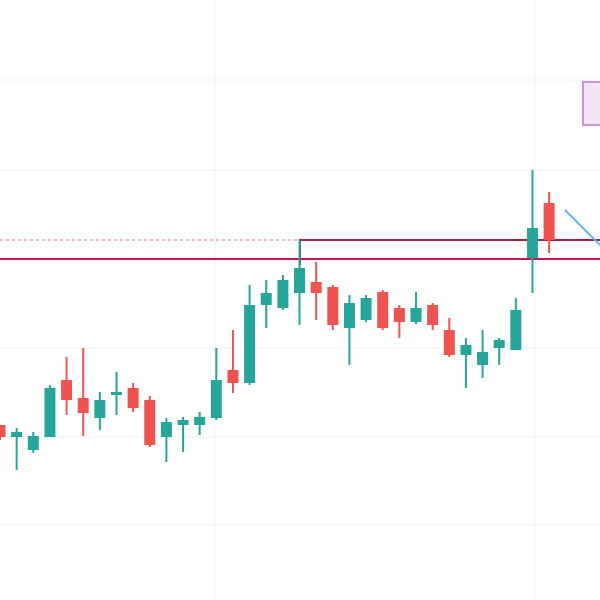 The width and height of the screenshot is (600, 600). Describe the element at coordinates (449, 252) in the screenshot. I see `step-line` at that location.